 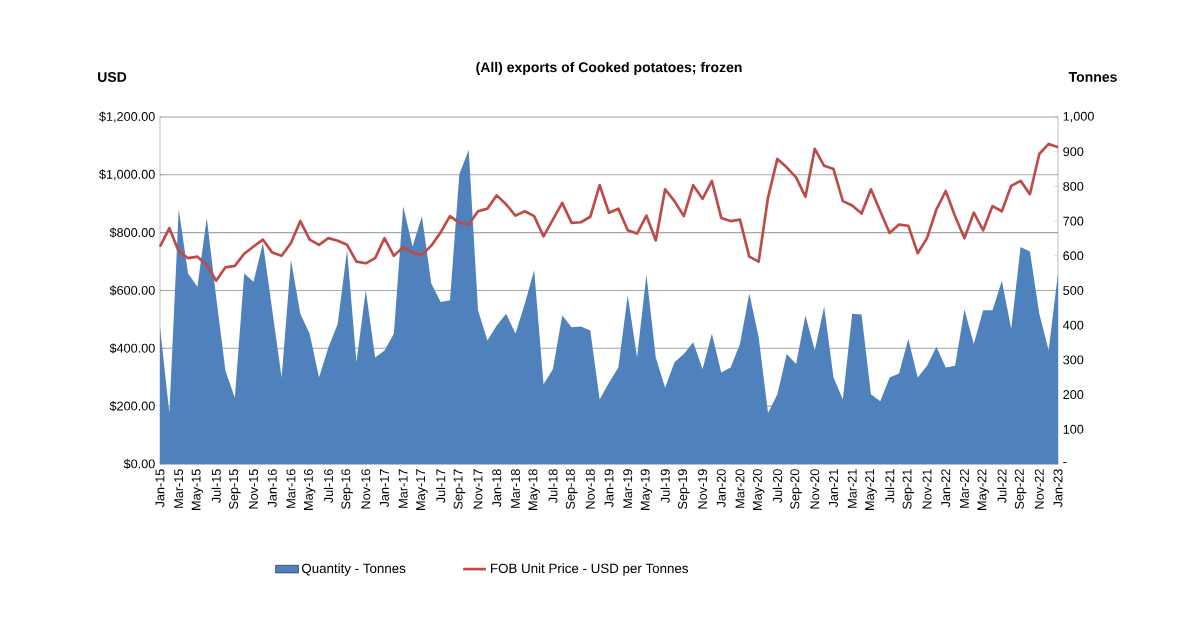 What do you see at coordinates (403, 488) in the screenshot?
I see `x-tick-label: Mar-17` at bounding box center [403, 488].